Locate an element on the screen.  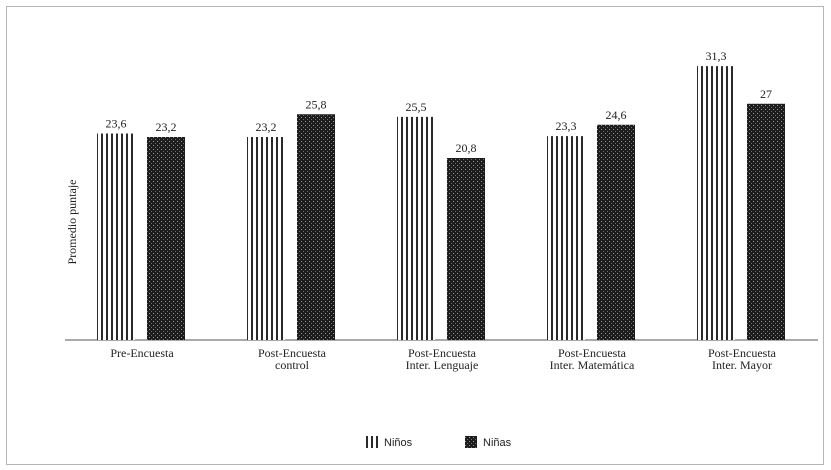
data-label-ninas-1: 25,8 is located at coordinates (316, 104).